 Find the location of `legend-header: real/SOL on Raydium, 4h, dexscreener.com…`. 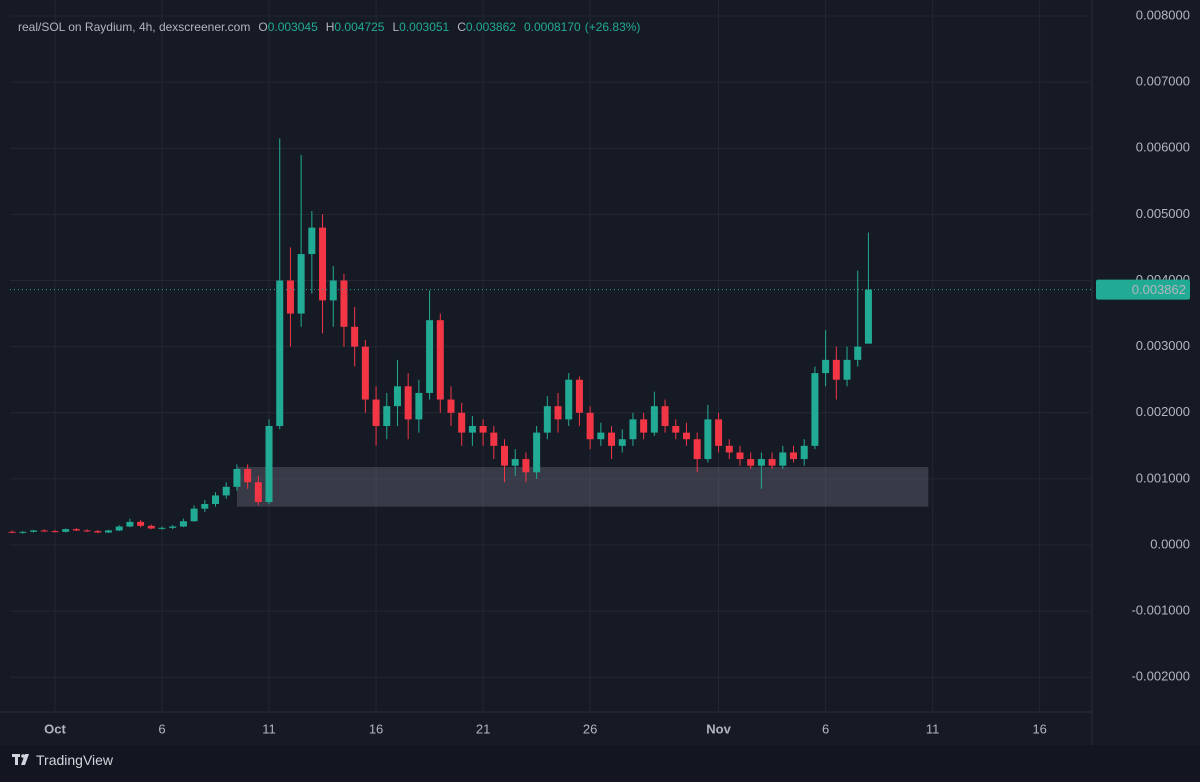

legend-header: real/SOL on Raydium, 4h, dexscreener.com… is located at coordinates (333, 27).